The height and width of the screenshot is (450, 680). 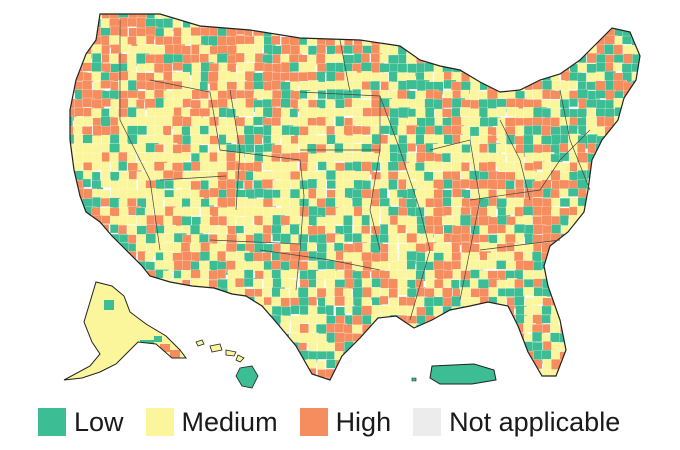 I want to click on legend-label-high: High, so click(x=363, y=421).